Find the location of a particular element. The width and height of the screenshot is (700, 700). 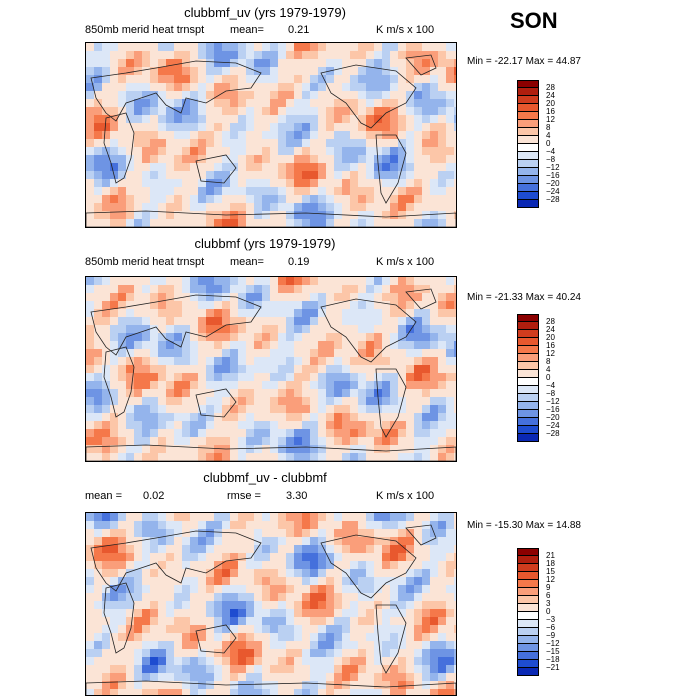

legend-tick-label: 8 is located at coordinates (548, 127).